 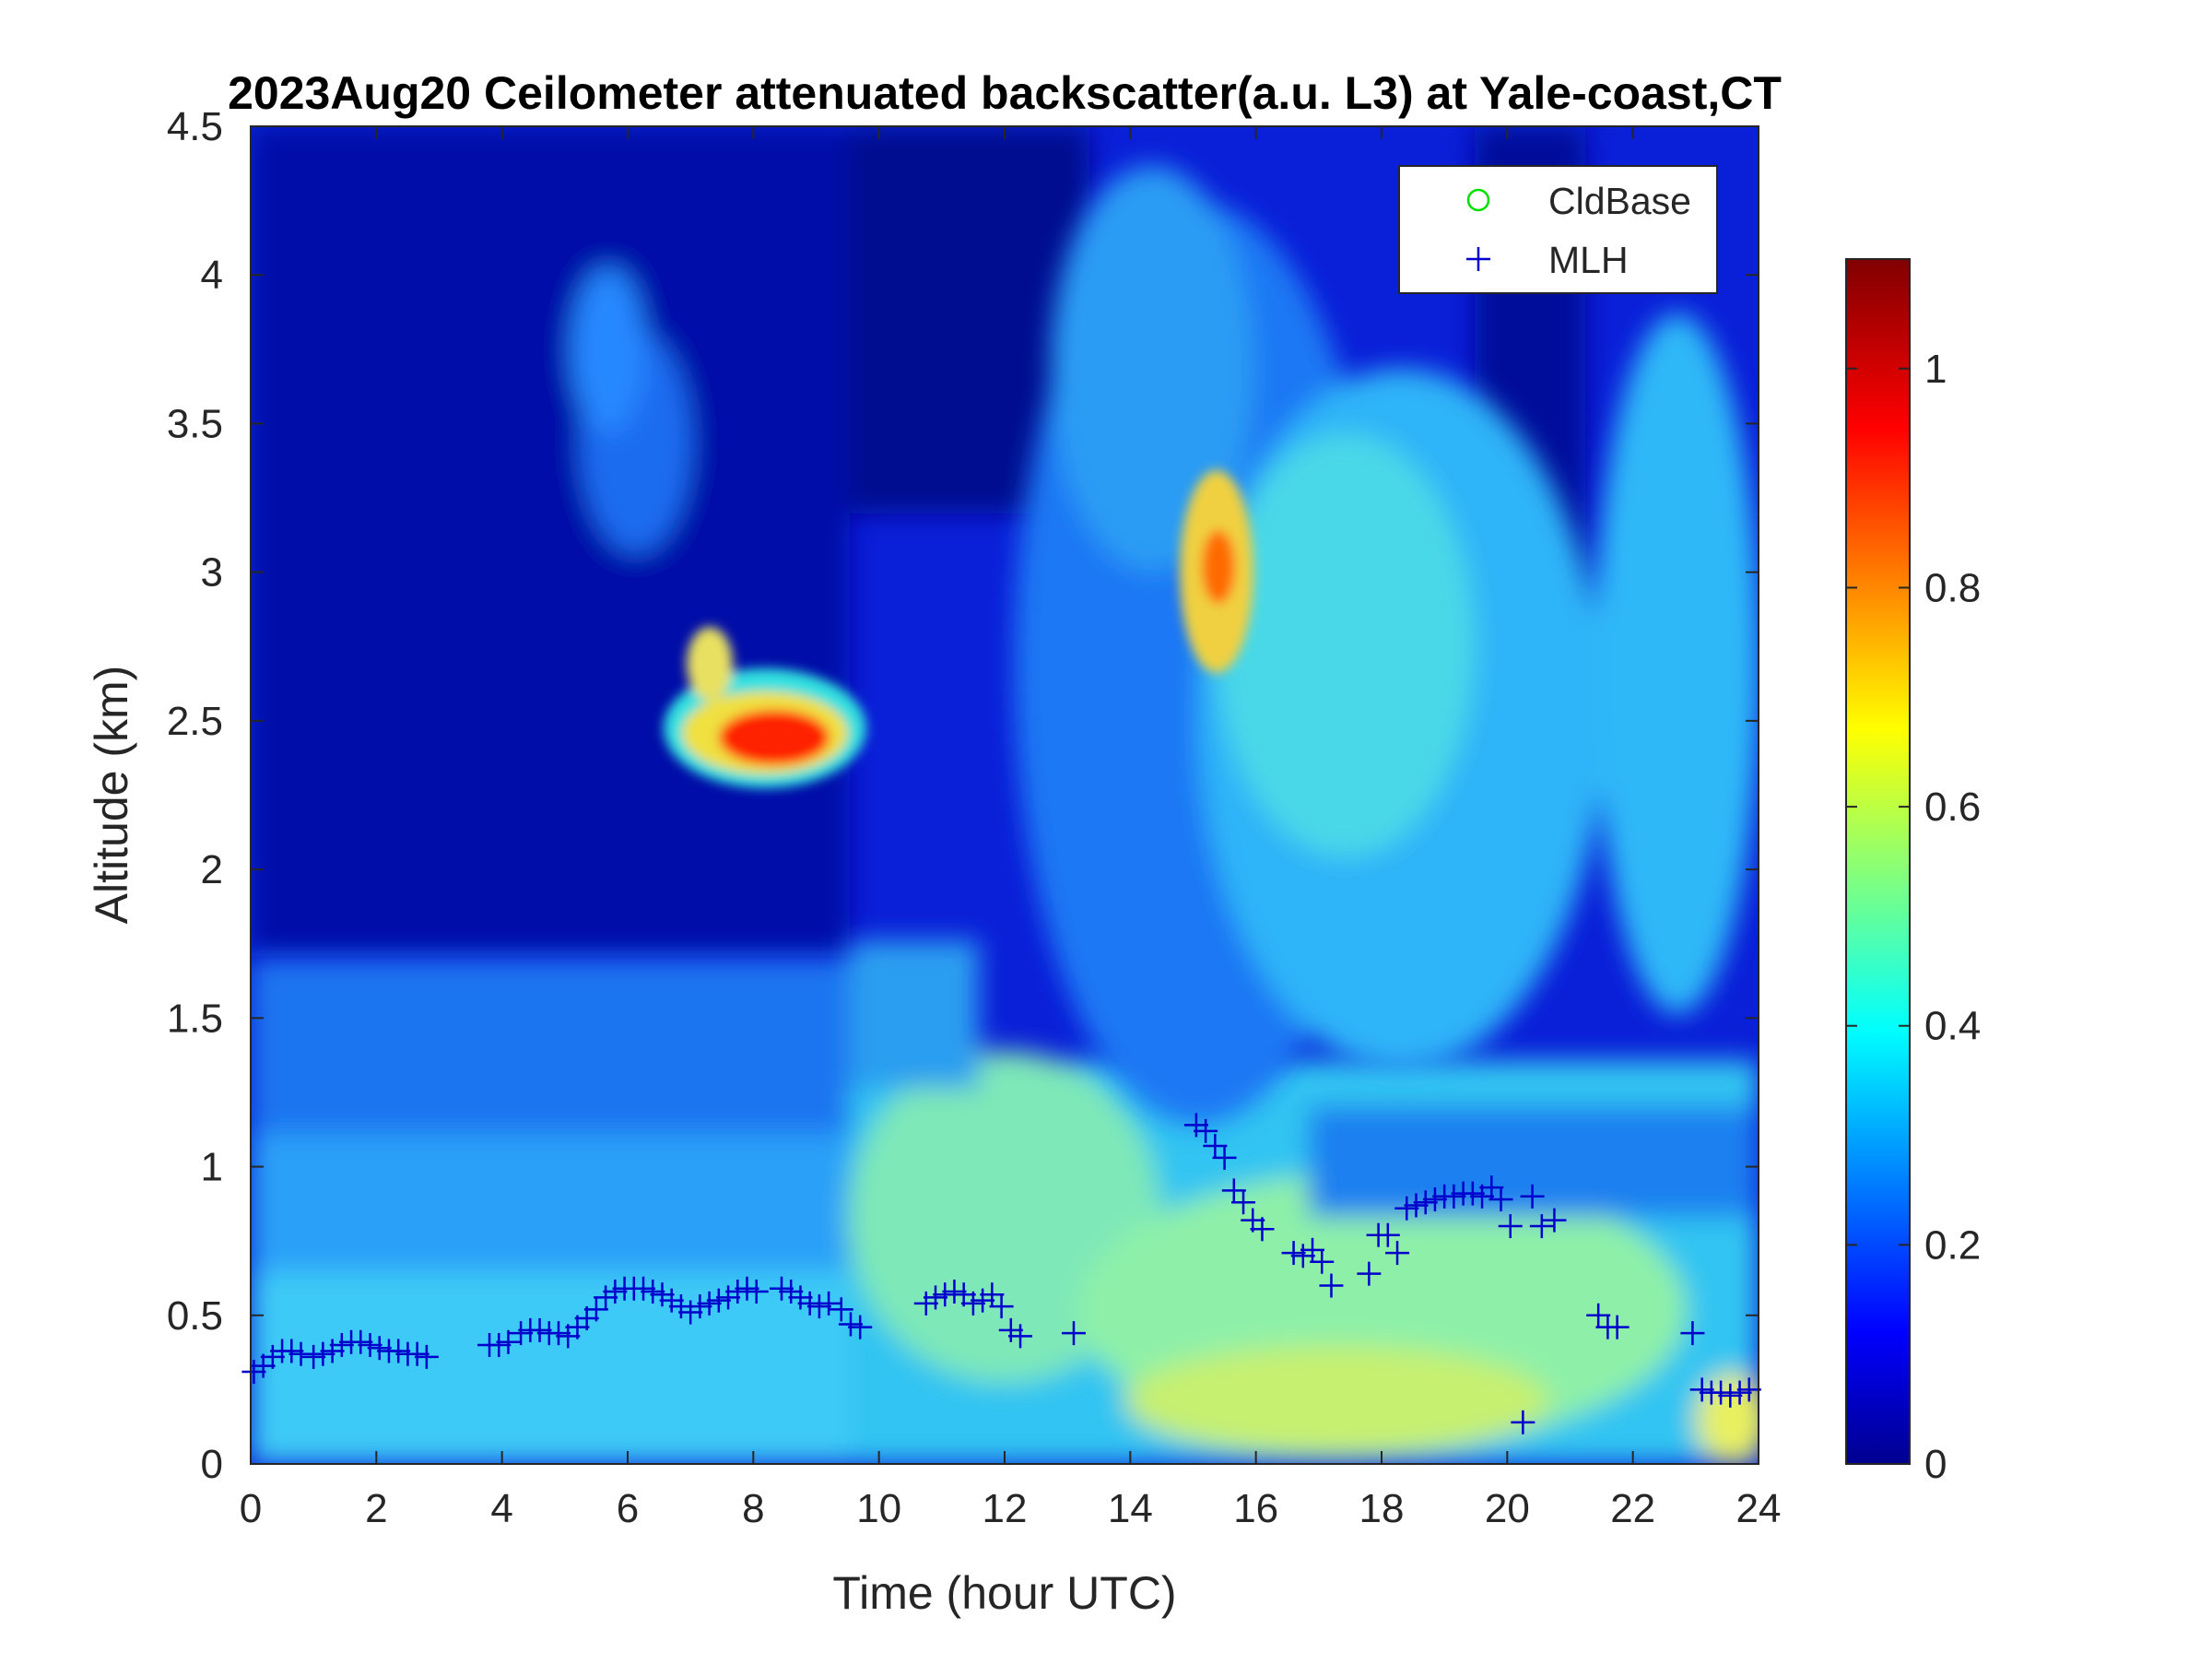 I want to click on x-tick-label: 16, so click(x=1255, y=1508).